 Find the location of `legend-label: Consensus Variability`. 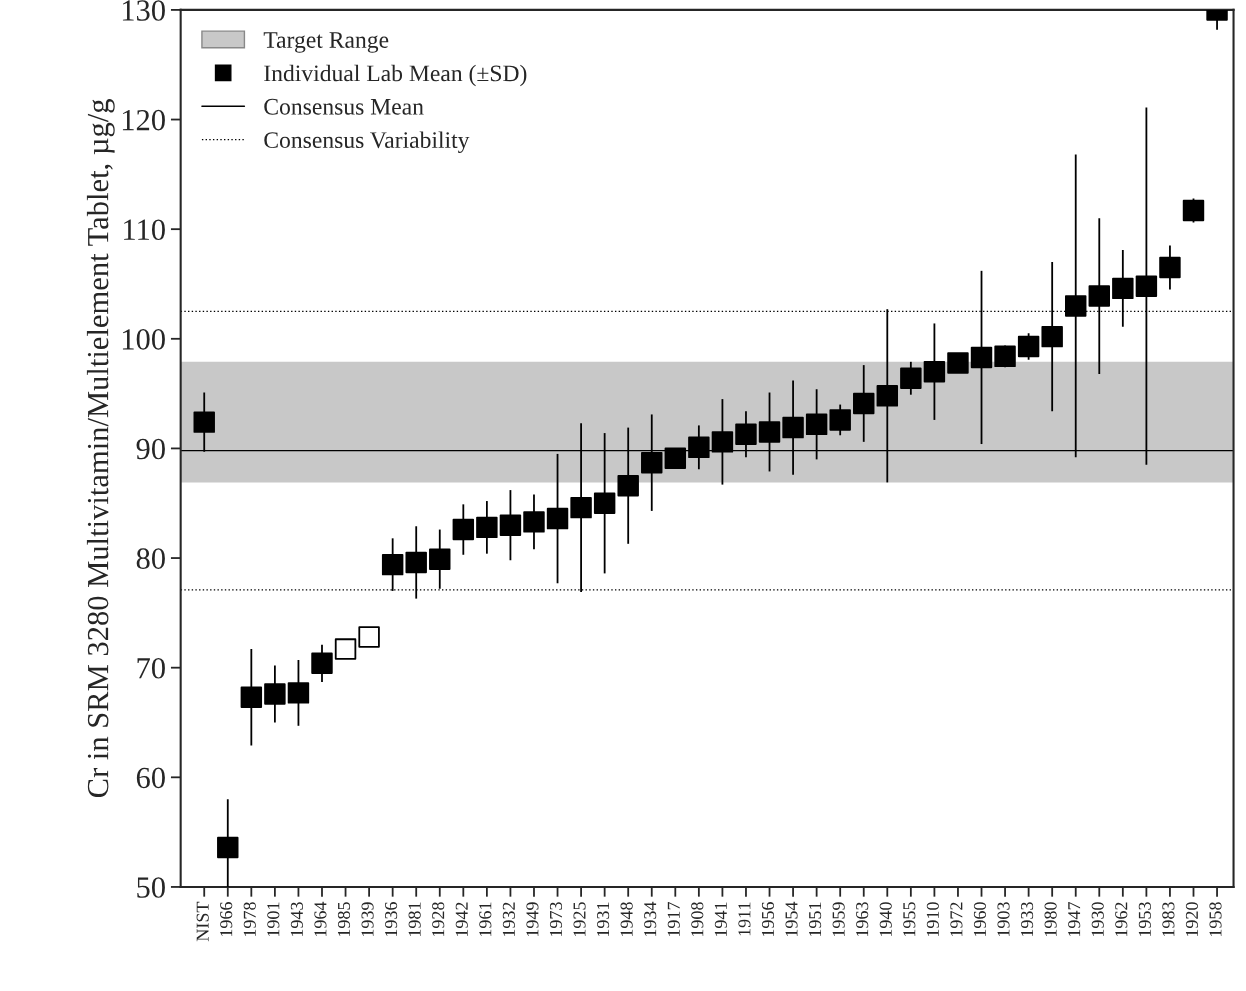

legend-label: Consensus Variability is located at coordinates (367, 142).